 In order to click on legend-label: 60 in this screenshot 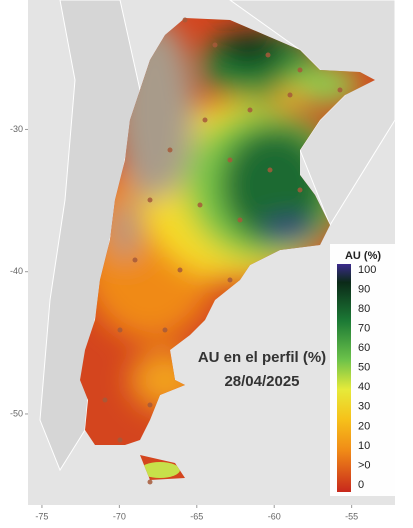, I will do `click(364, 348)`.